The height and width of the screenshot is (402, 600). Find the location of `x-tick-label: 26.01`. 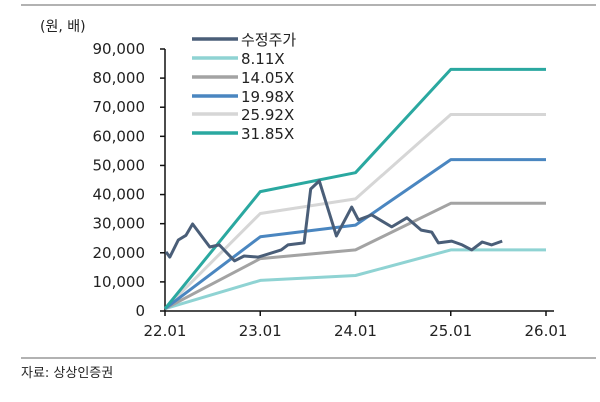

x-tick-label: 26.01 is located at coordinates (546, 331).